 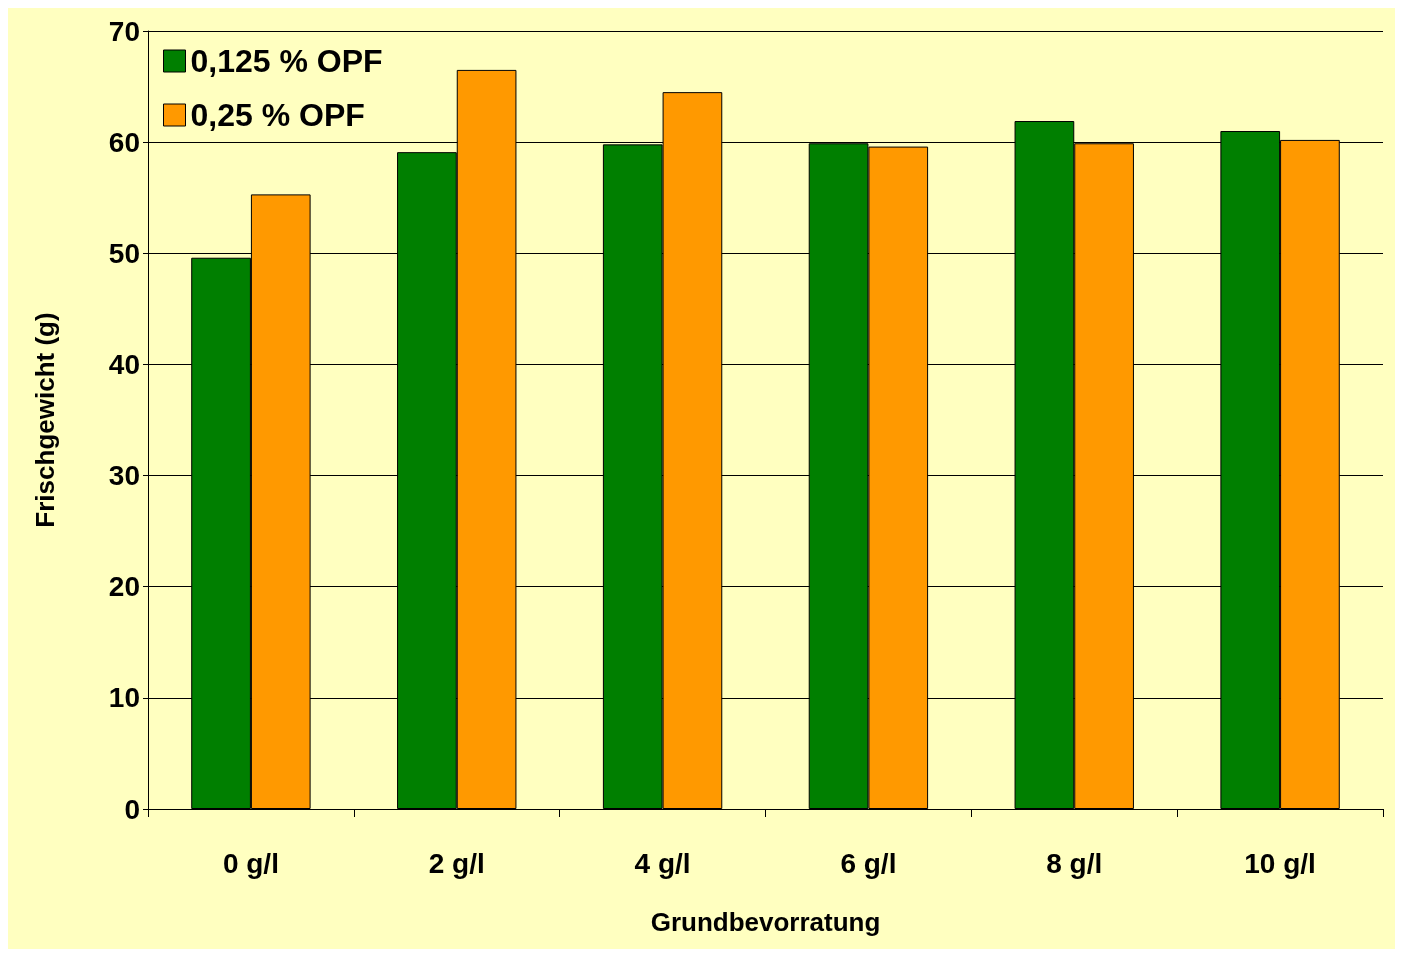 I want to click on y-tick-label: 0, so click(x=132, y=809).